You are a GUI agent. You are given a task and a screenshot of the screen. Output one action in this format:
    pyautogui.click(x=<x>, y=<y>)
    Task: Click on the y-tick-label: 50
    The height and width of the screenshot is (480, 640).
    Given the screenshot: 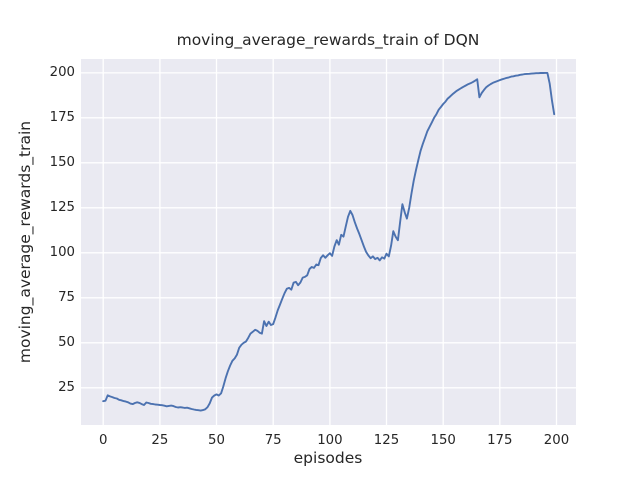 What is the action you would take?
    pyautogui.click(x=66, y=343)
    